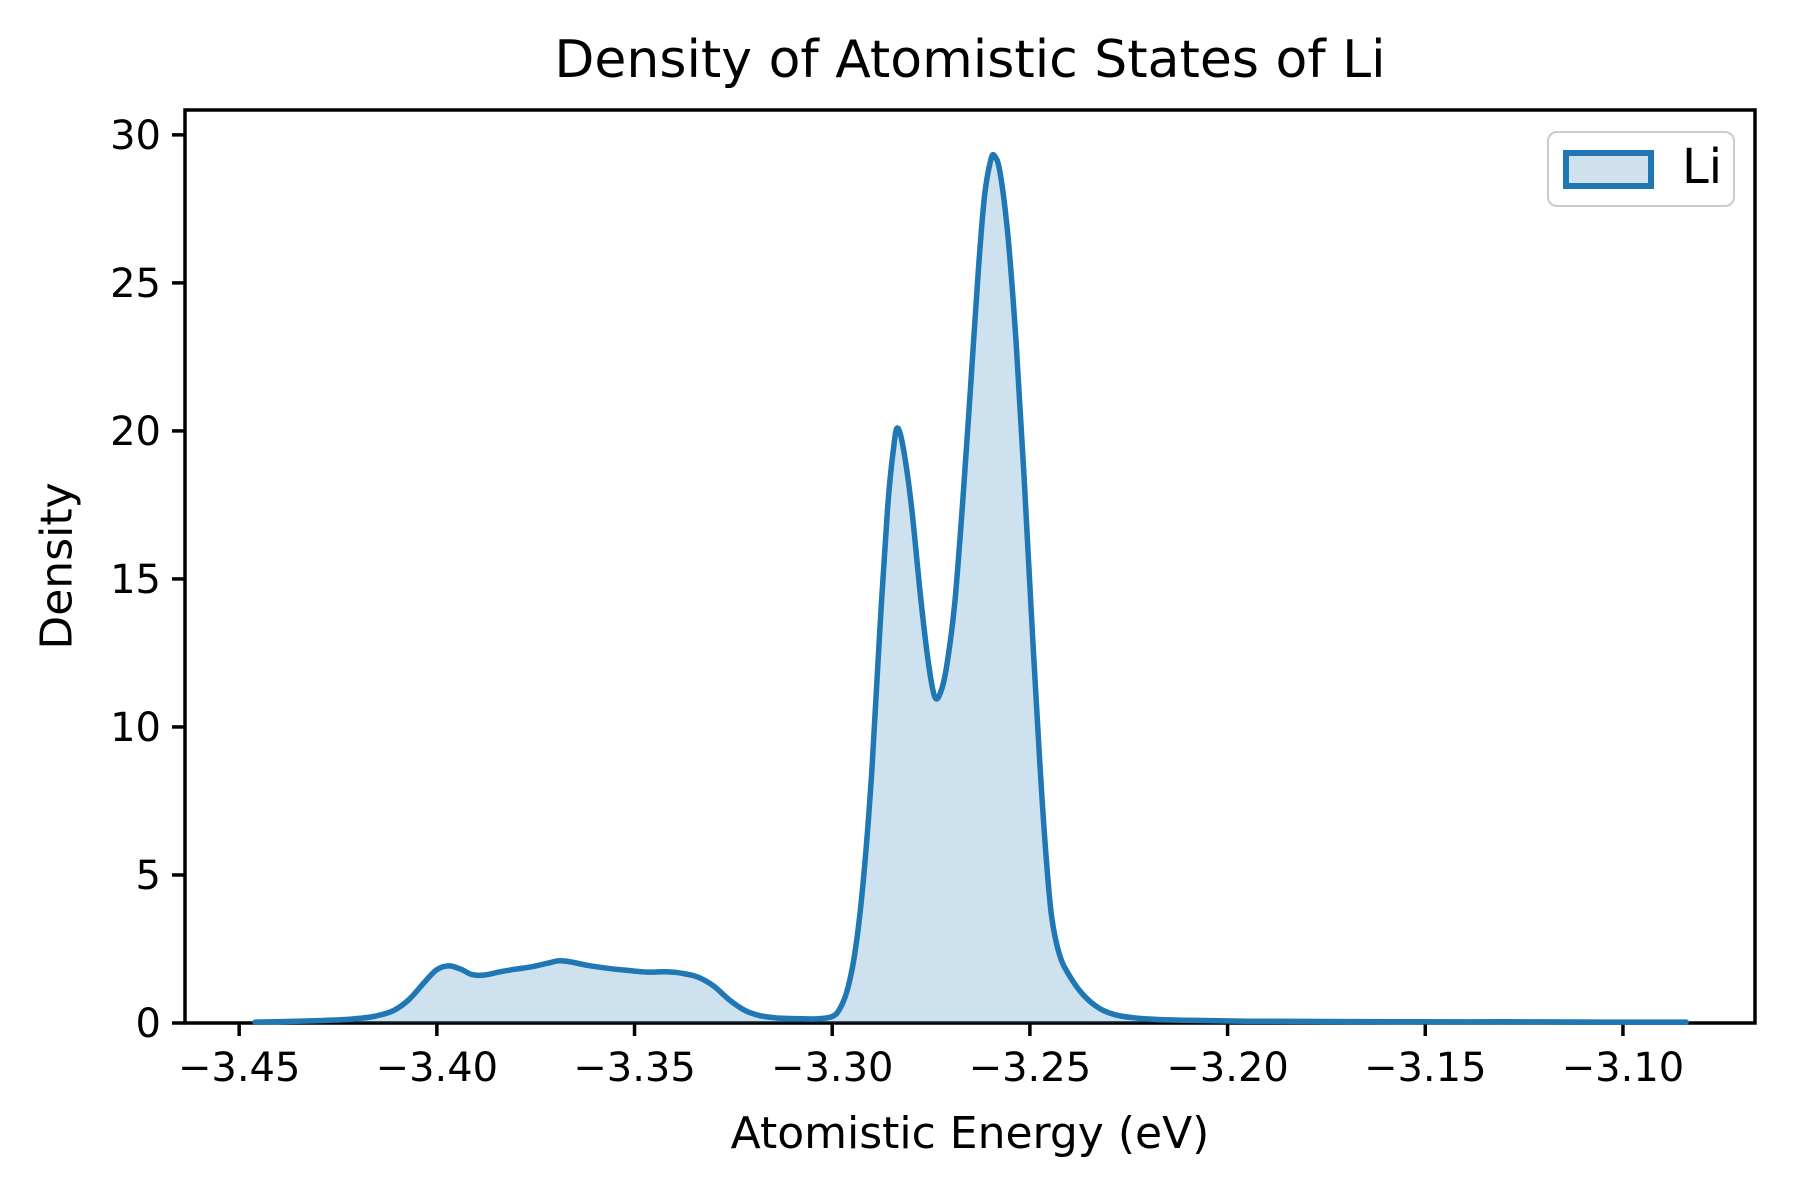 This screenshot has height=1200, width=1800. I want to click on x-axis-label: Atomistic Energy (eV), so click(970, 1133).